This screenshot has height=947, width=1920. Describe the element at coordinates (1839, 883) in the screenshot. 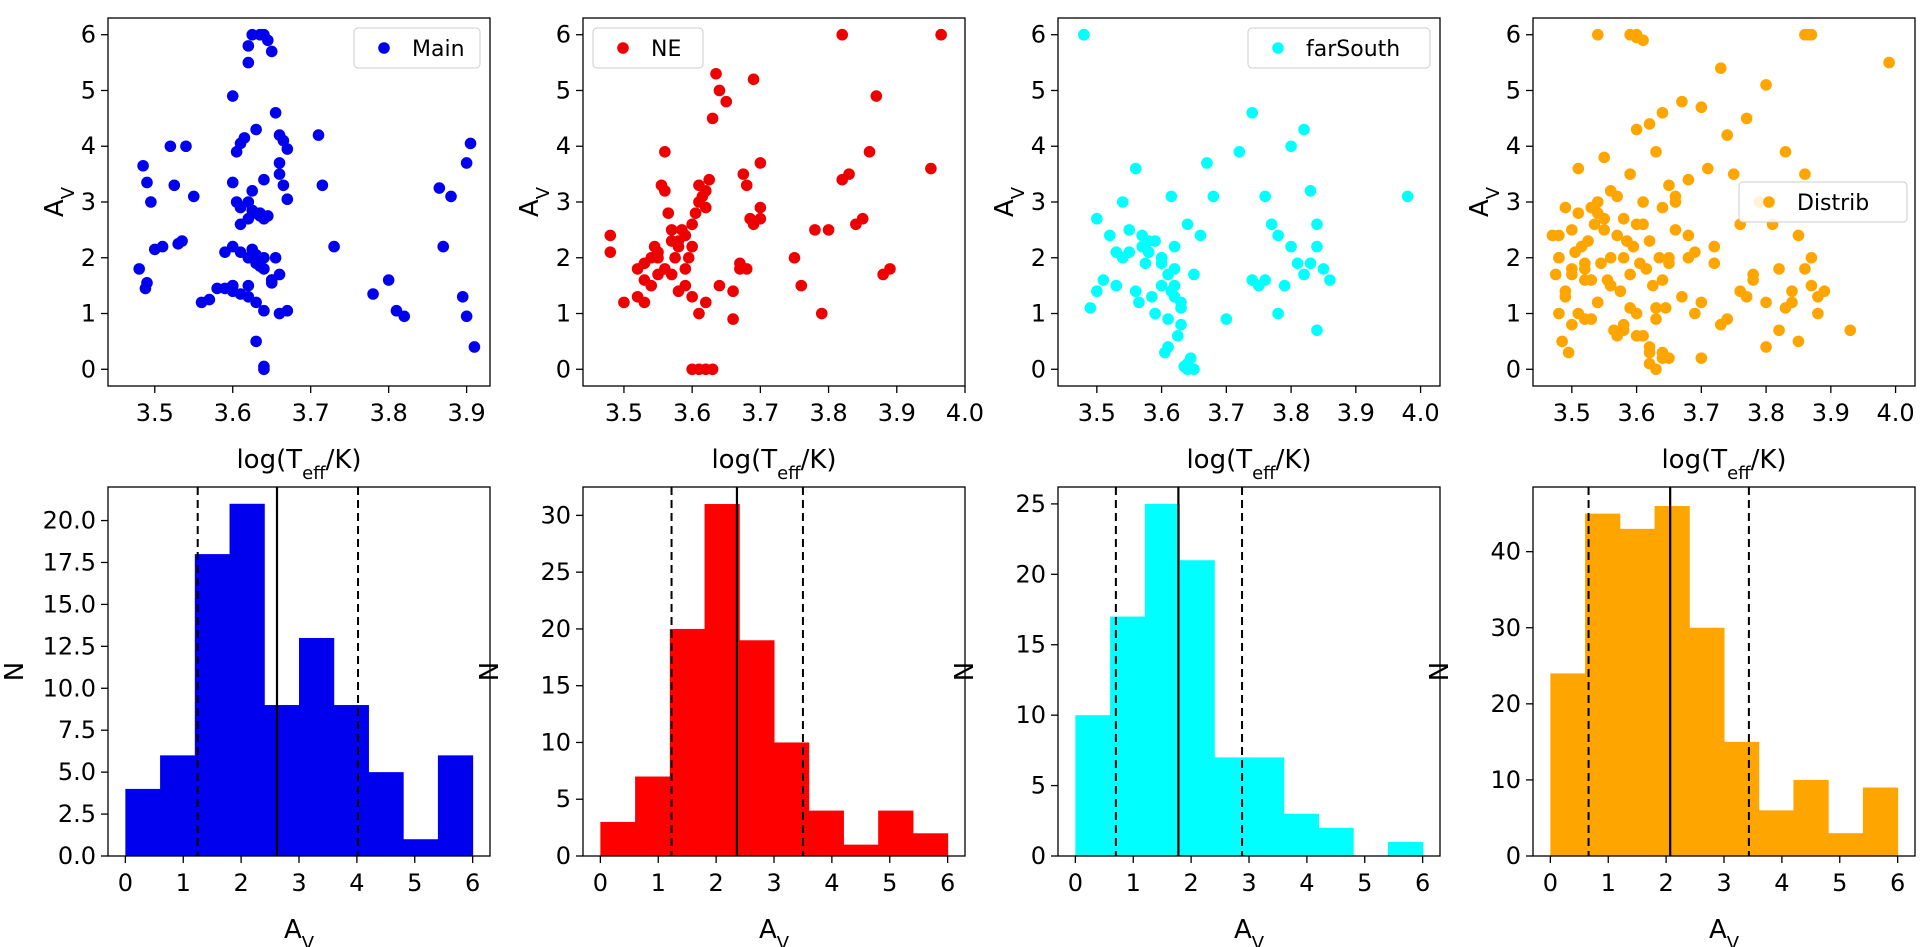

I see `hist-distrib-xtick-label: 5` at that location.